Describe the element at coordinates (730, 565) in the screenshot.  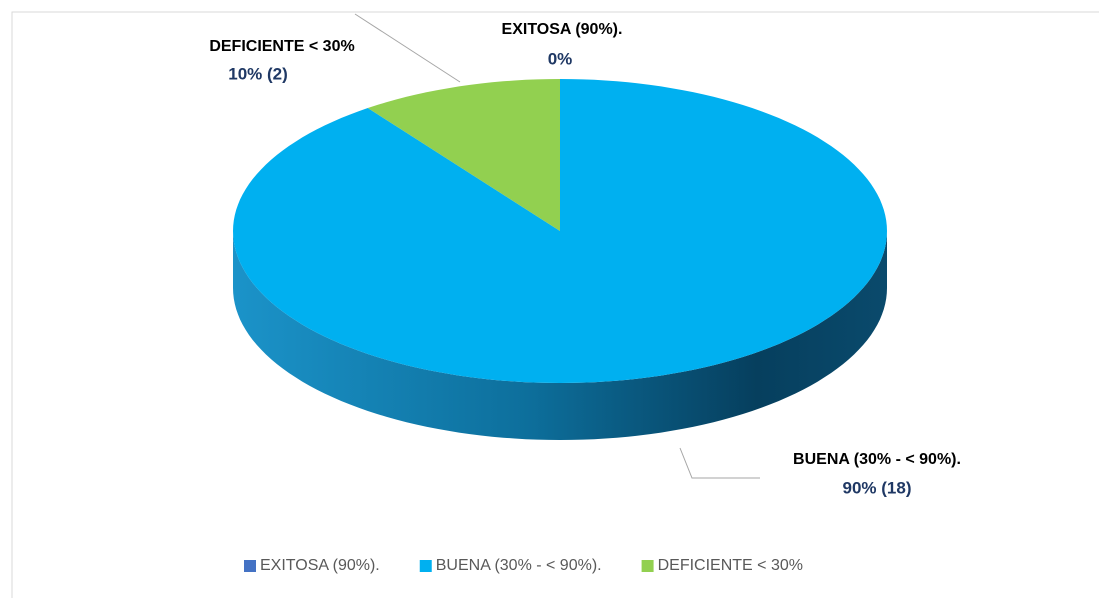
I see `legend-label: DEFICIENTE < 30%` at that location.